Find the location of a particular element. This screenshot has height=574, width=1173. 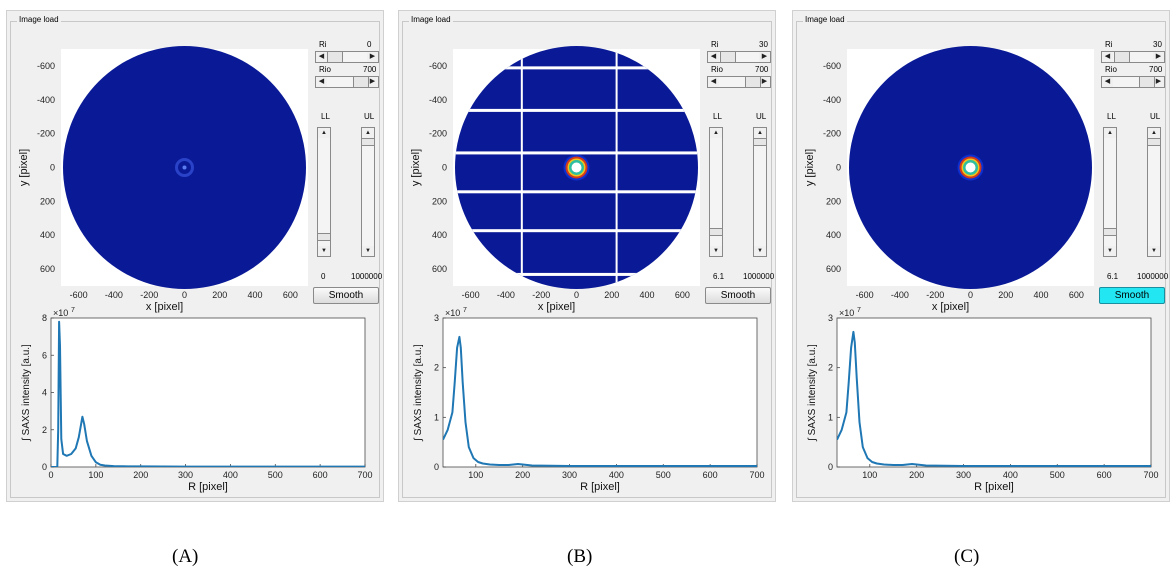

image-x-axis-label: x [pixel] is located at coordinates (556, 307).